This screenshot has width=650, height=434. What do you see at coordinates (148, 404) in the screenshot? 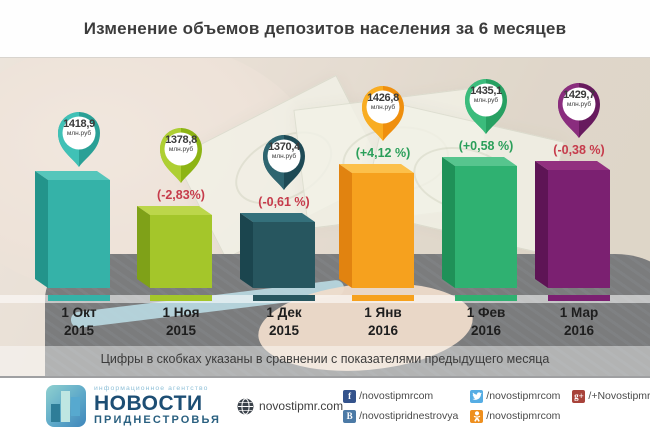
I see `agency-name: НОВОСТИ` at bounding box center [148, 404].